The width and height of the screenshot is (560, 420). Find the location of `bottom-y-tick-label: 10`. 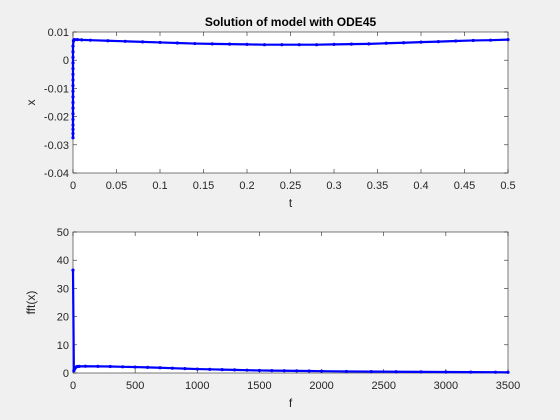

bottom-y-tick-label: 10 is located at coordinates (63, 346).